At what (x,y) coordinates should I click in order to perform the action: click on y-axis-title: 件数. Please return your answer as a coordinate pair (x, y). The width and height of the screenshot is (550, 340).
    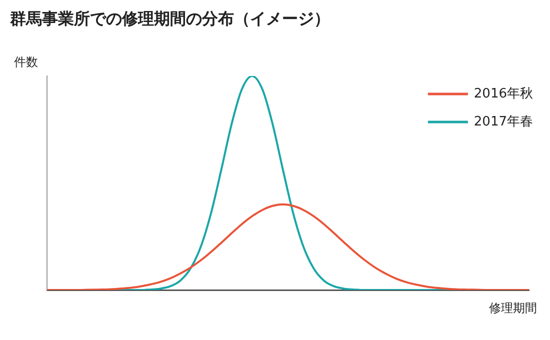
    Looking at the image, I should click on (26, 62).